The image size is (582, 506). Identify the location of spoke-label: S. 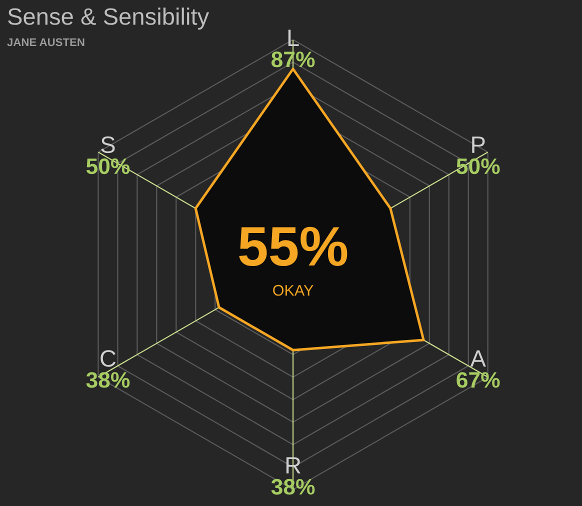
(108, 145).